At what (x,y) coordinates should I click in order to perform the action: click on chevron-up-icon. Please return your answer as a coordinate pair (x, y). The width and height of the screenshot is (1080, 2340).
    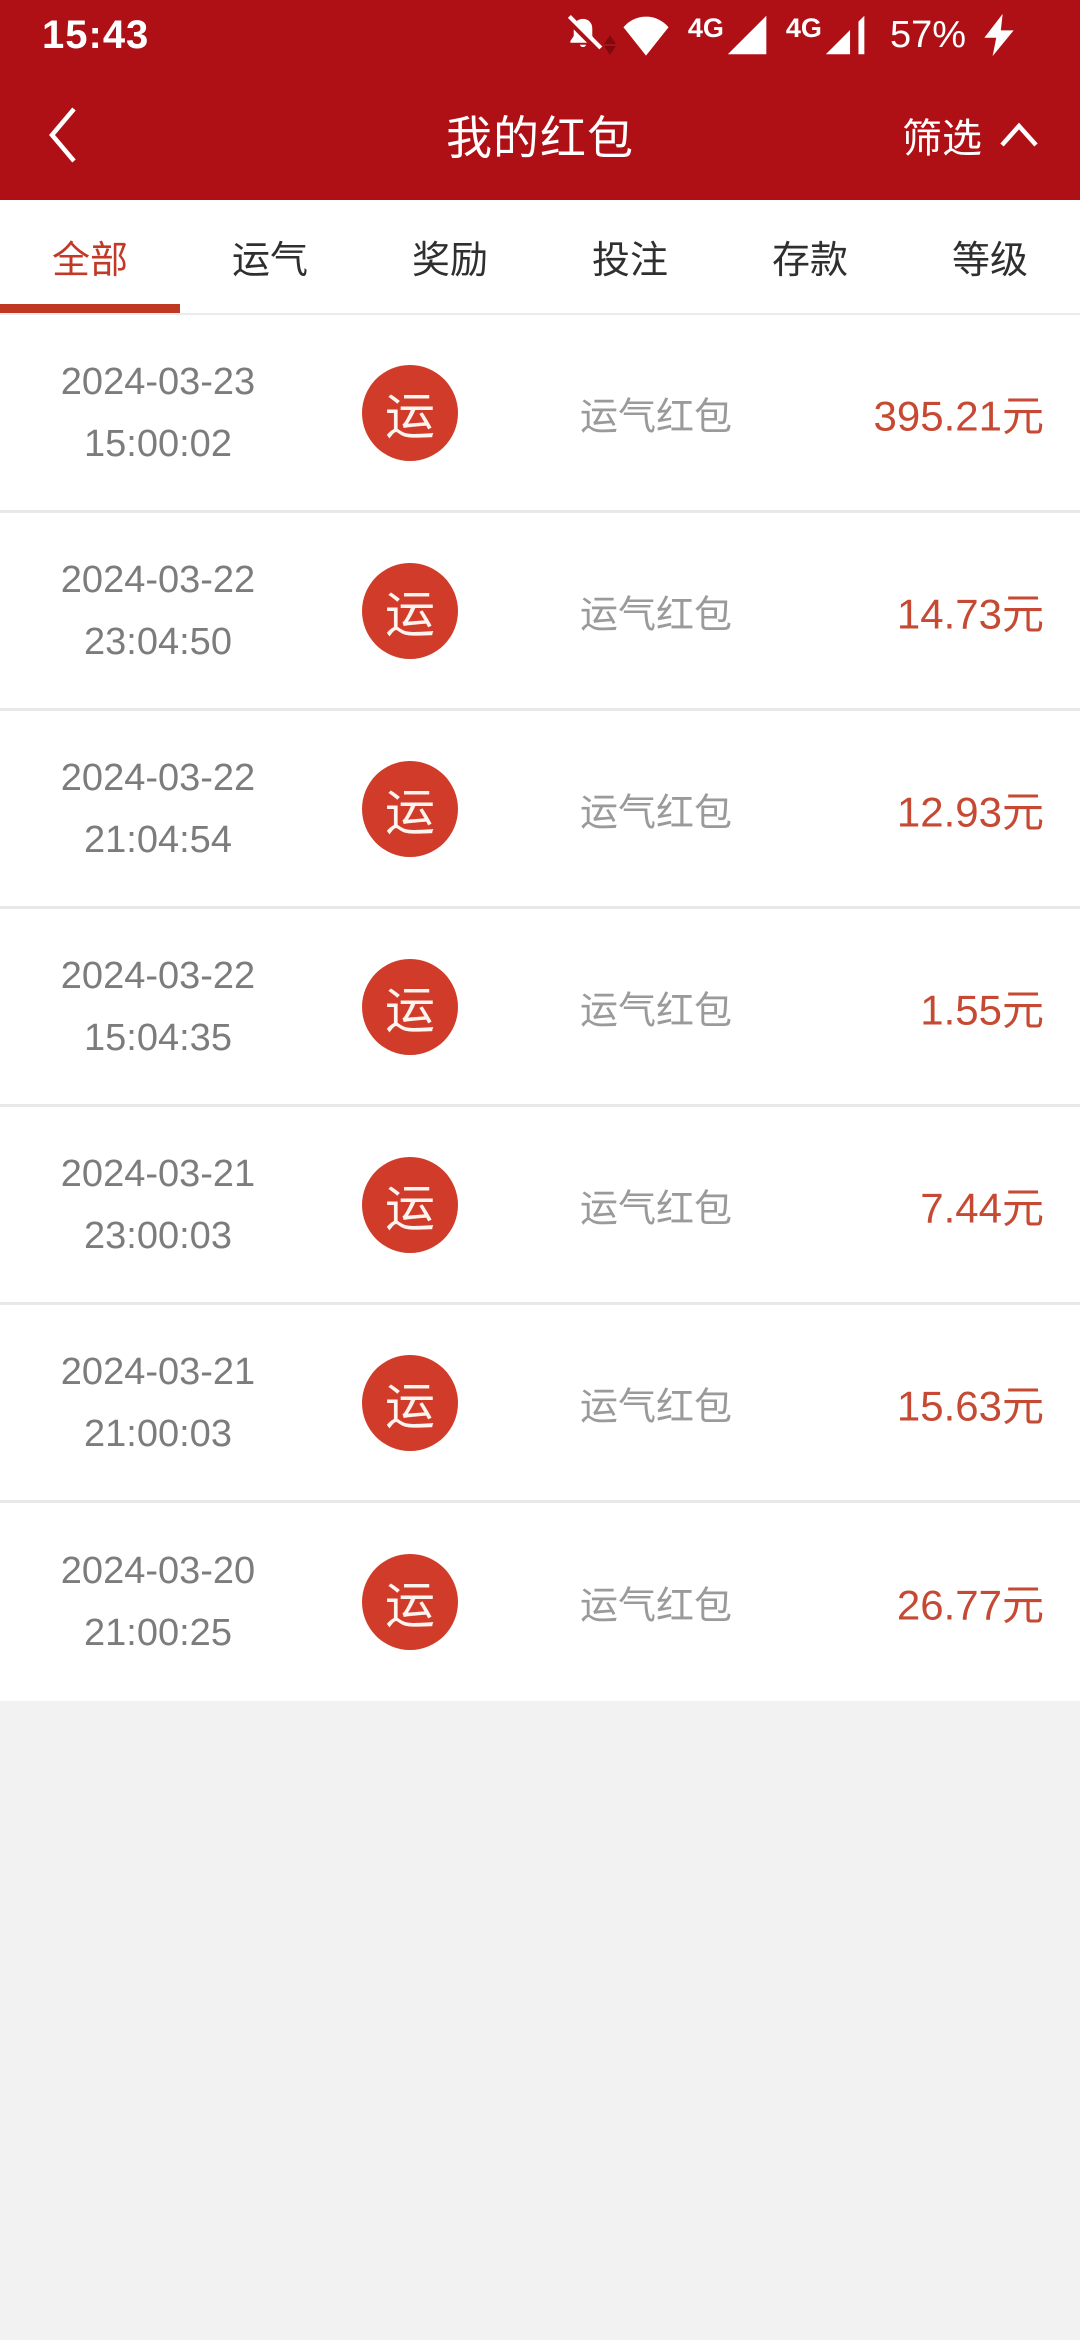
    Looking at the image, I should click on (1019, 134).